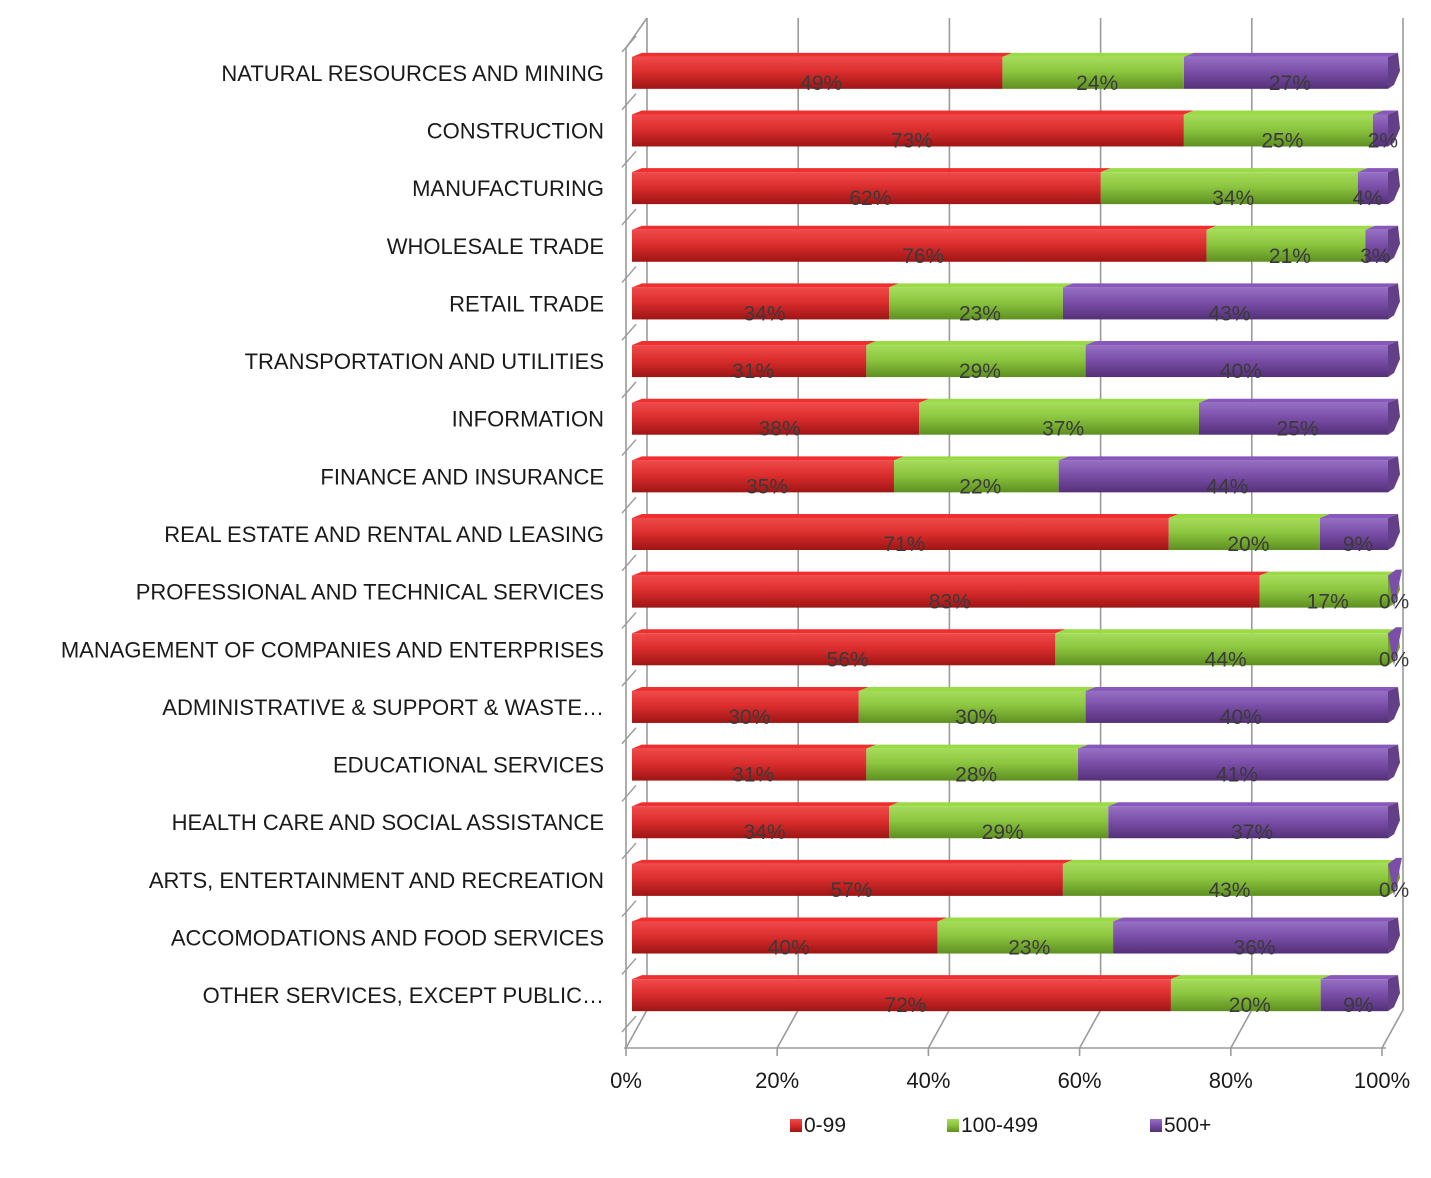  I want to click on data-label: 57%, so click(851, 890).